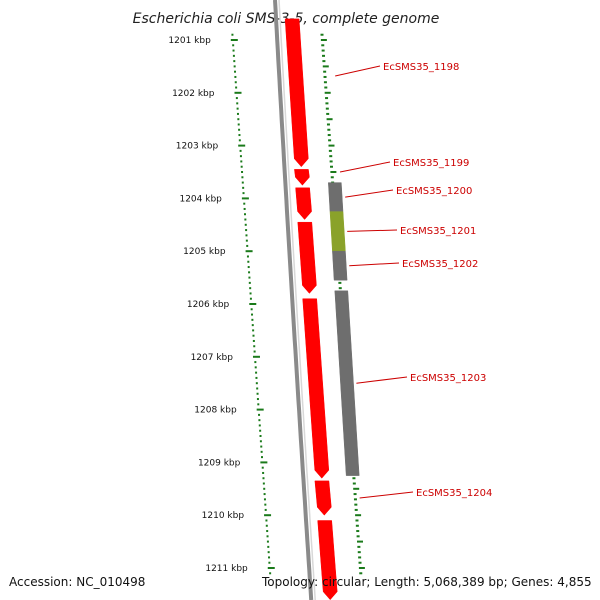 This screenshot has width=600, height=600. Describe the element at coordinates (77, 582) in the screenshot. I see `accession-text: Accession: NC_010498` at that location.